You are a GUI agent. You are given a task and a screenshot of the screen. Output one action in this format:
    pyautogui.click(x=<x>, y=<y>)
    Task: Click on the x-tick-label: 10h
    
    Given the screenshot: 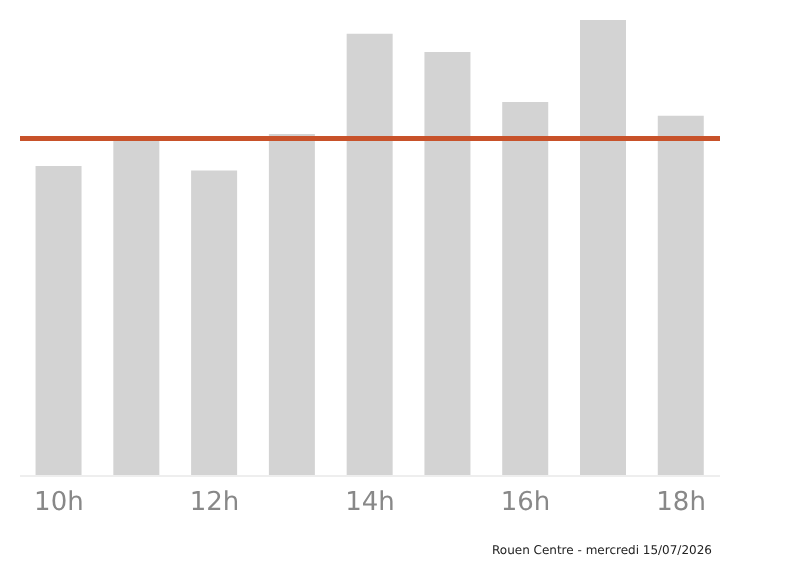 What is the action you would take?
    pyautogui.click(x=59, y=503)
    